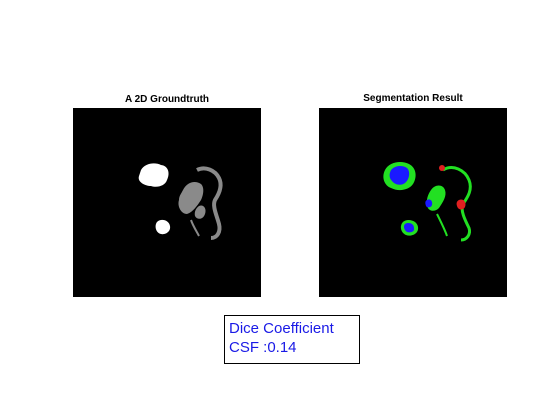  Describe the element at coordinates (281, 328) in the screenshot. I see `dice-coefficient-label: Dice Coefficient` at that location.